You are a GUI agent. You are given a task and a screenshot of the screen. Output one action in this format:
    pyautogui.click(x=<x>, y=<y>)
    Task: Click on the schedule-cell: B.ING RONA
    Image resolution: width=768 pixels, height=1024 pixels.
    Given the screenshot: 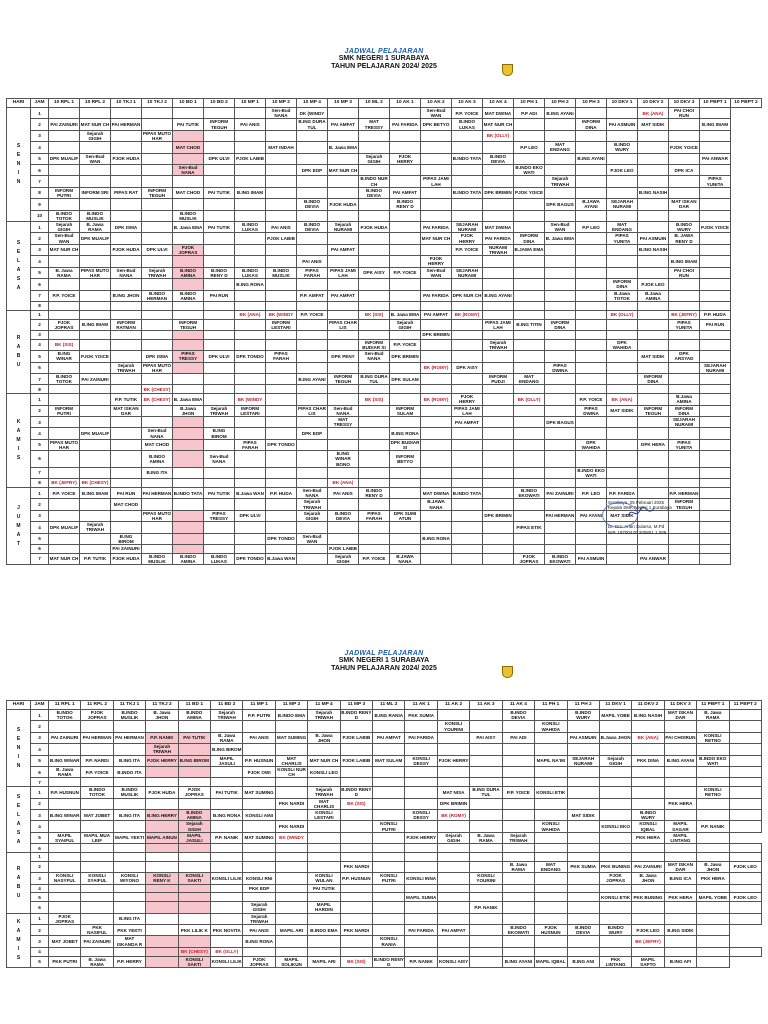 What is the action you would take?
    pyautogui.click(x=259, y=941)
    